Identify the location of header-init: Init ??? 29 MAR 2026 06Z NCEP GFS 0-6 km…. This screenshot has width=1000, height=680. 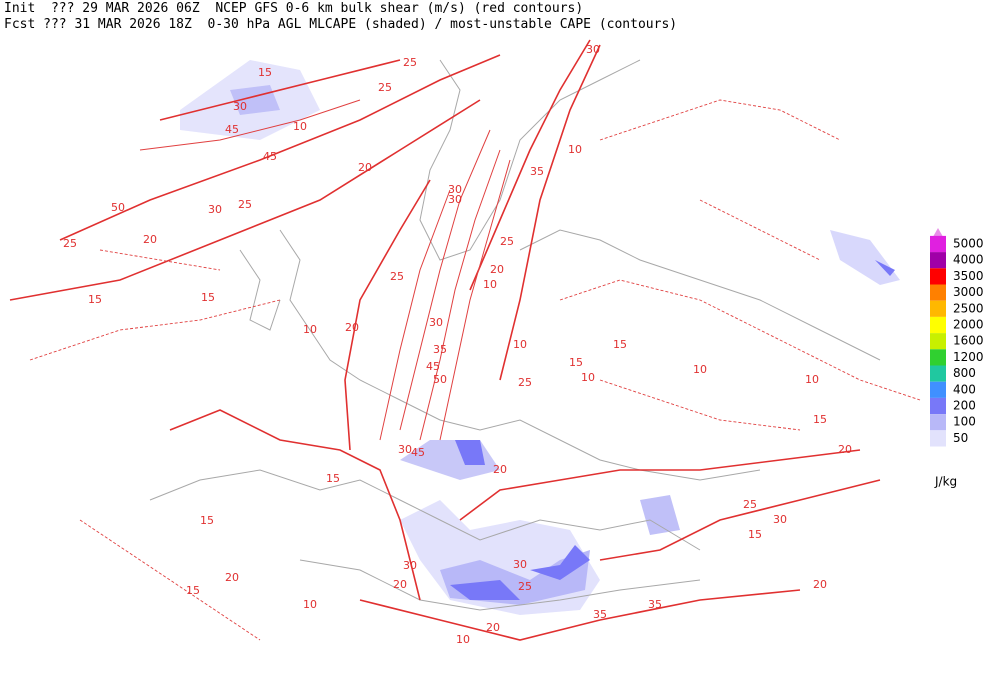
(293, 8).